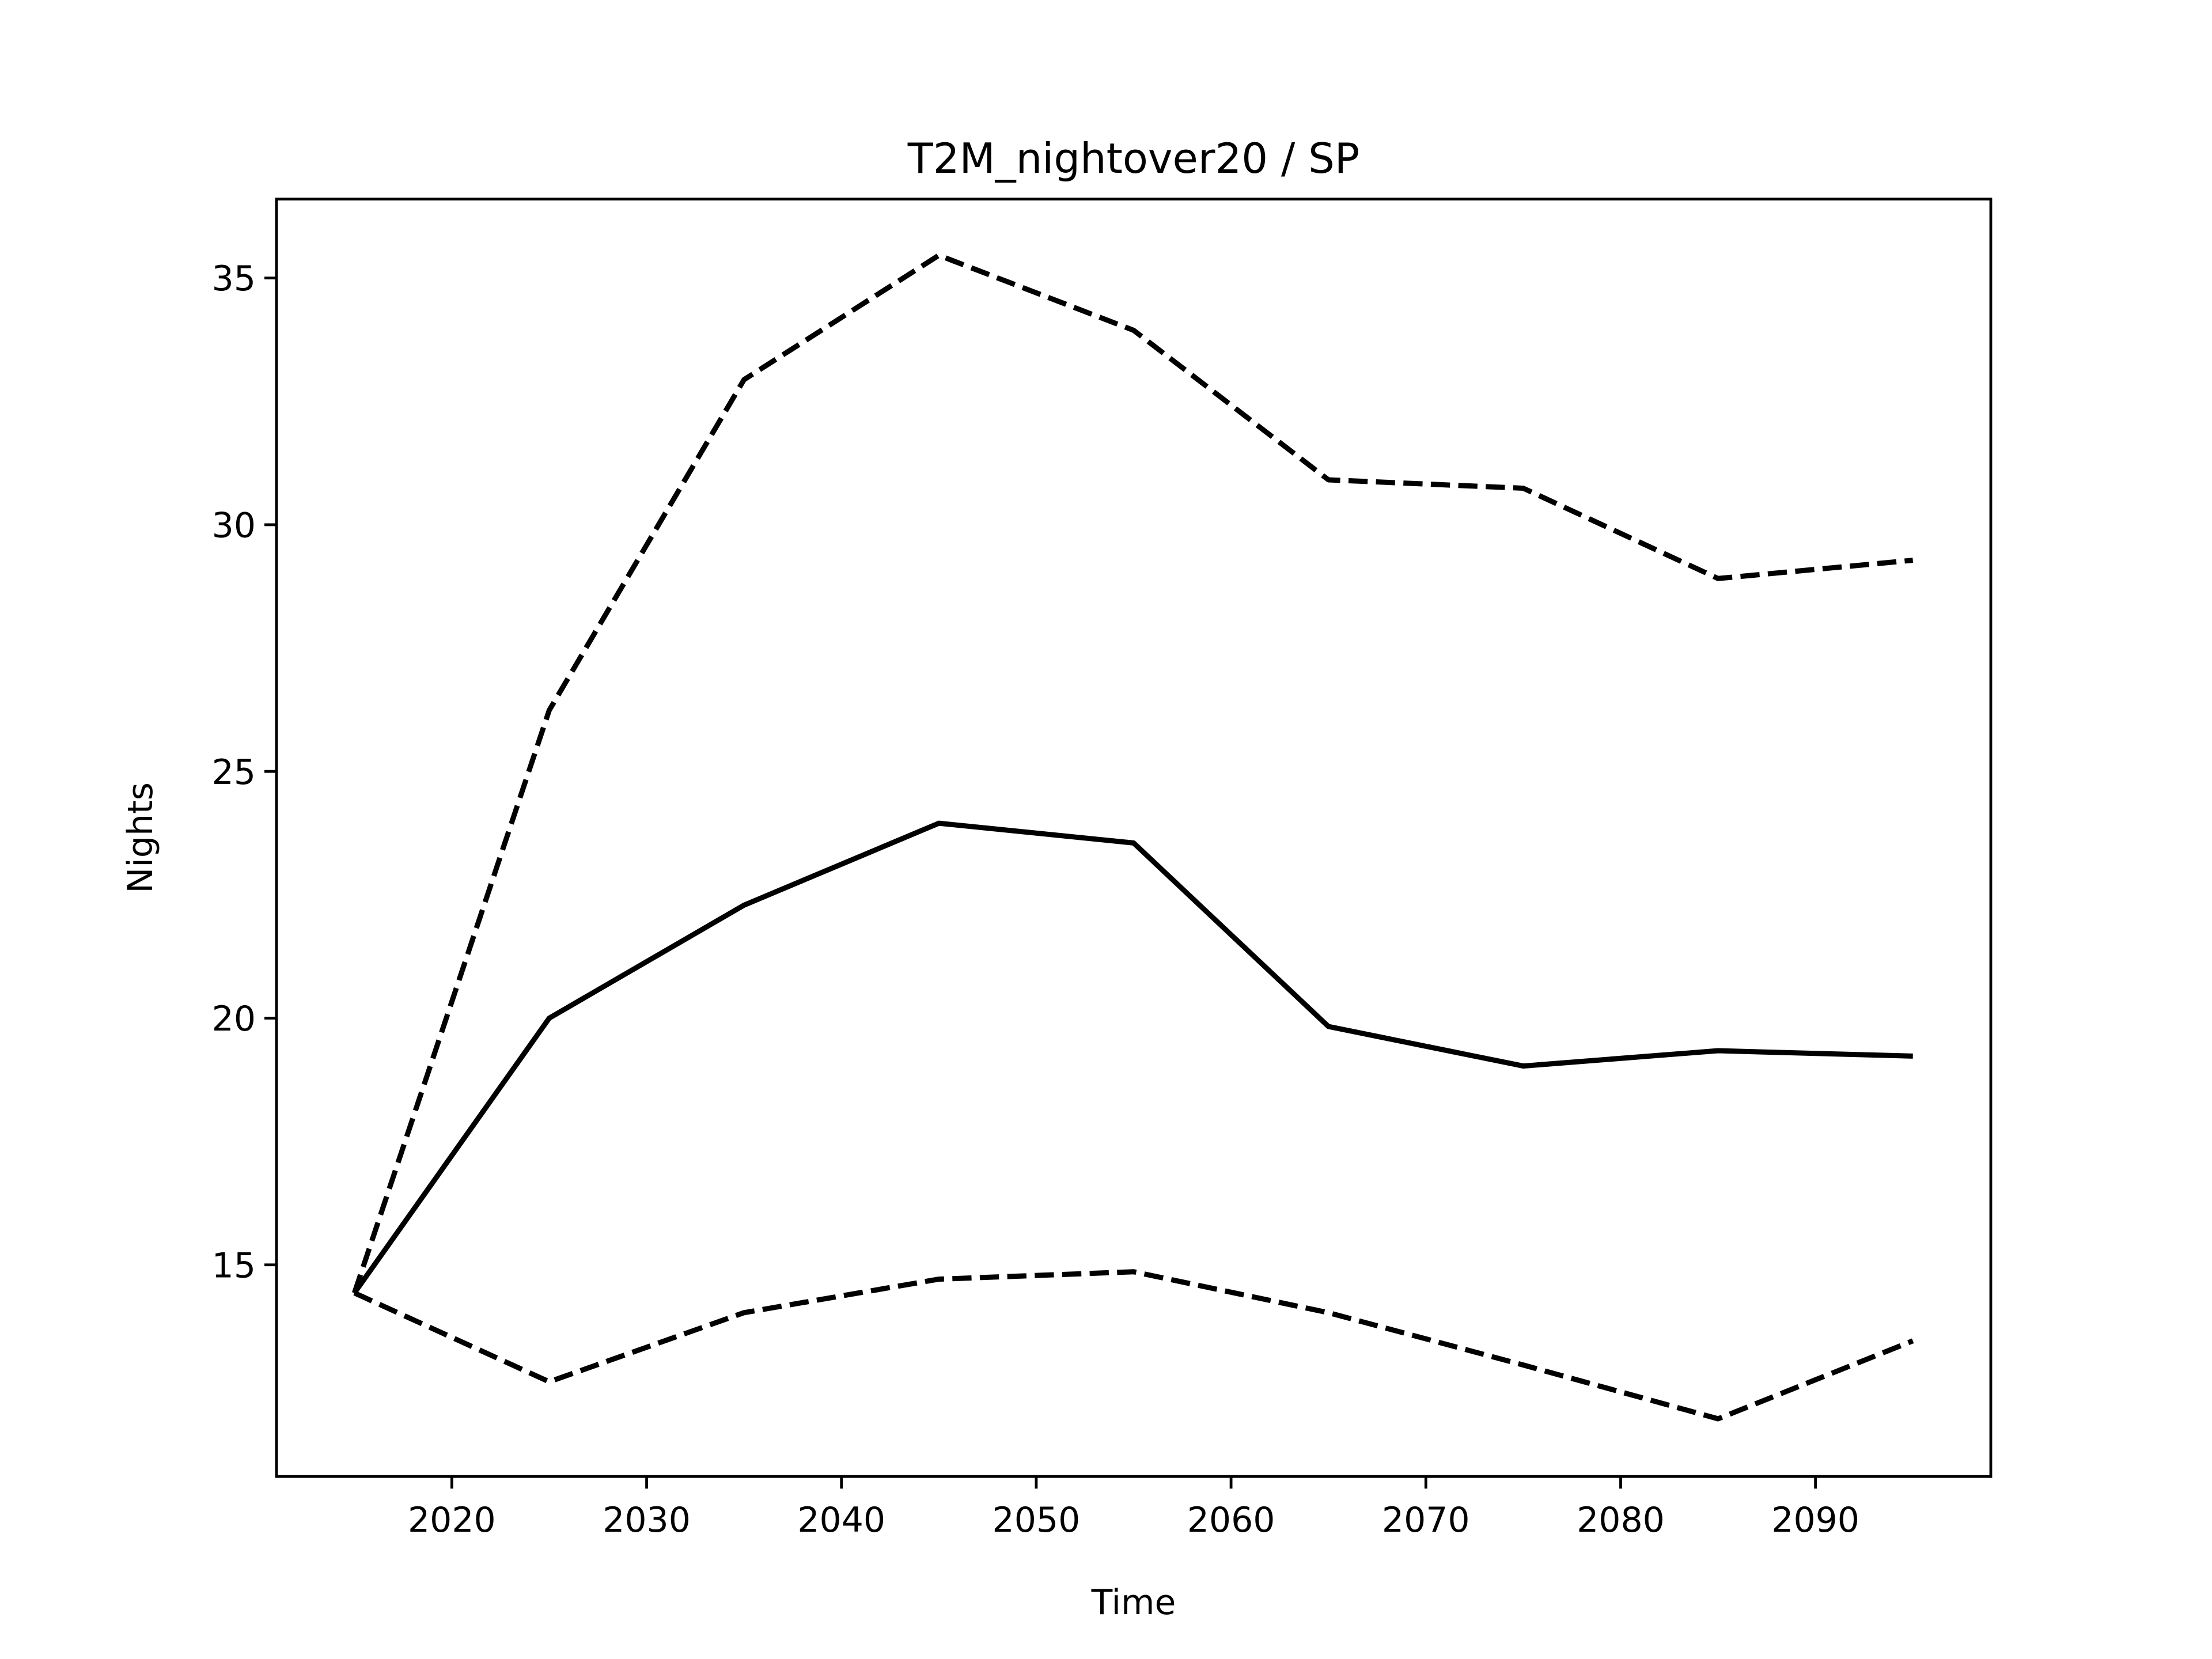  What do you see at coordinates (452, 1520) in the screenshot?
I see `x-tick-label: 2020` at bounding box center [452, 1520].